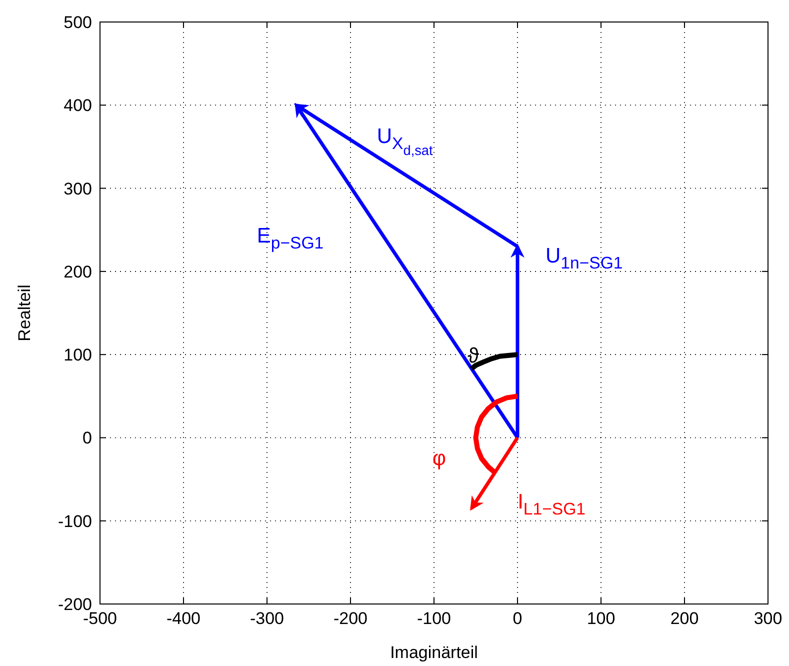  What do you see at coordinates (100, 618) in the screenshot?
I see `x-tick-label: -500` at bounding box center [100, 618].